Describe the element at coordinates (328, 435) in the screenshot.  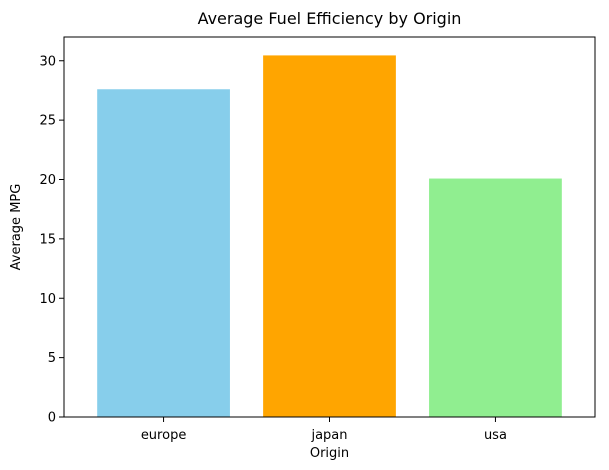
I see `x-tick-label-japan: japan` at that location.